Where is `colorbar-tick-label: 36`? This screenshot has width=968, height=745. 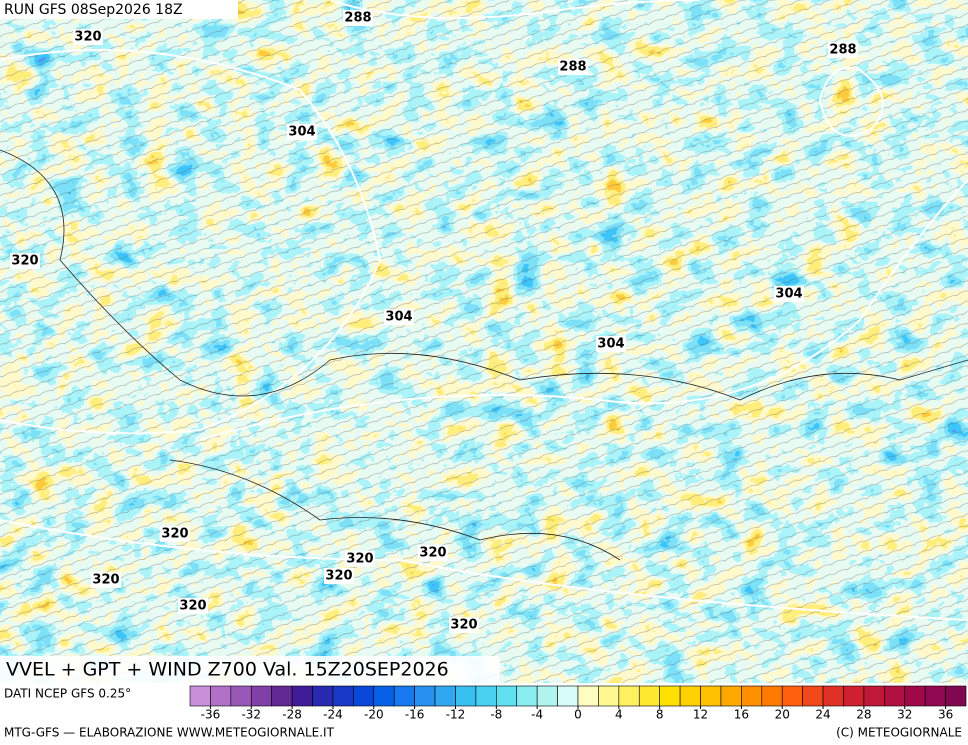
colorbar-tick-label: 36 is located at coordinates (945, 715).